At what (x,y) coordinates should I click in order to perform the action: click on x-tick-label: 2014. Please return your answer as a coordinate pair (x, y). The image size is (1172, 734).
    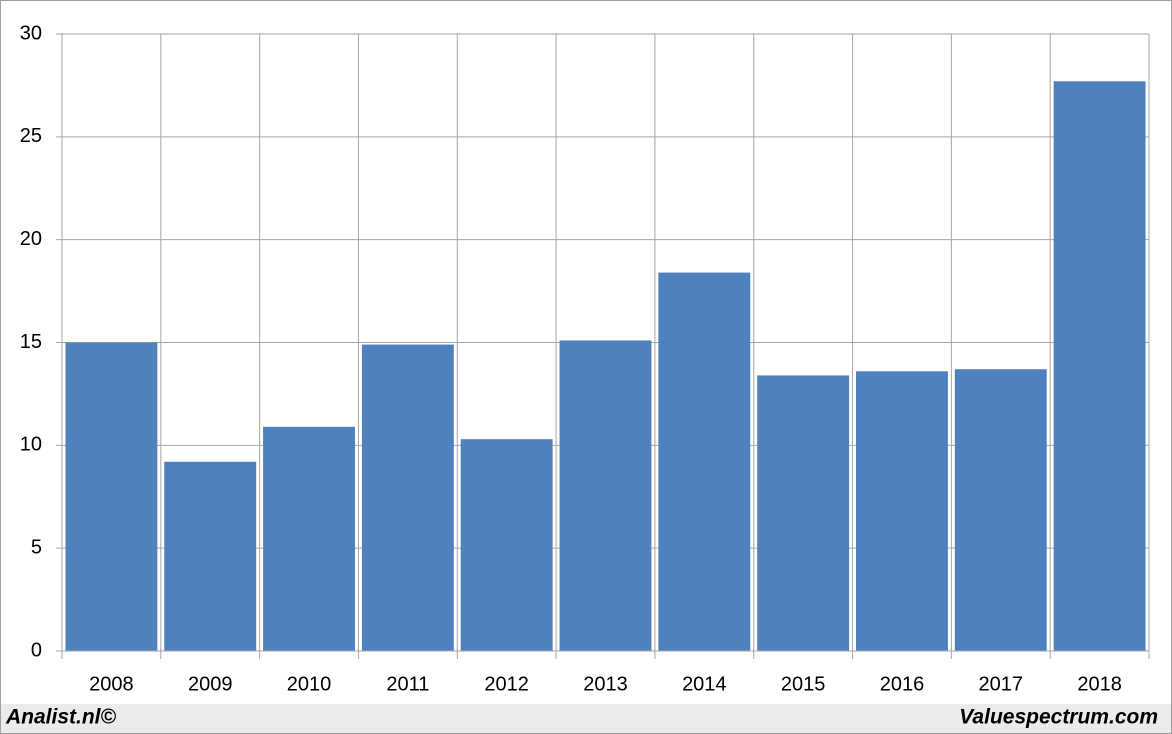
    Looking at the image, I should click on (704, 684).